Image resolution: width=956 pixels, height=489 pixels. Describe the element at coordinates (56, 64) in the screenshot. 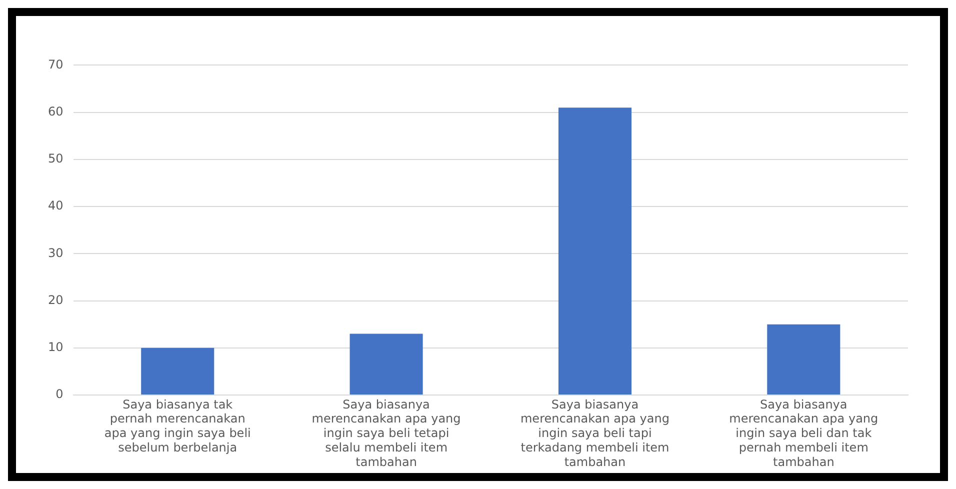

I see `y-tick-label: 70` at that location.